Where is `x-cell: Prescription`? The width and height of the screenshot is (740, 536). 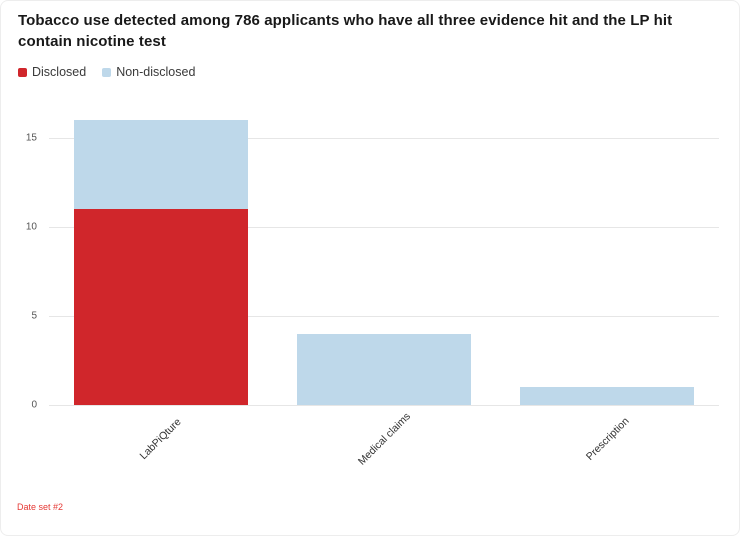
x-cell: Prescription is located at coordinates (607, 453).